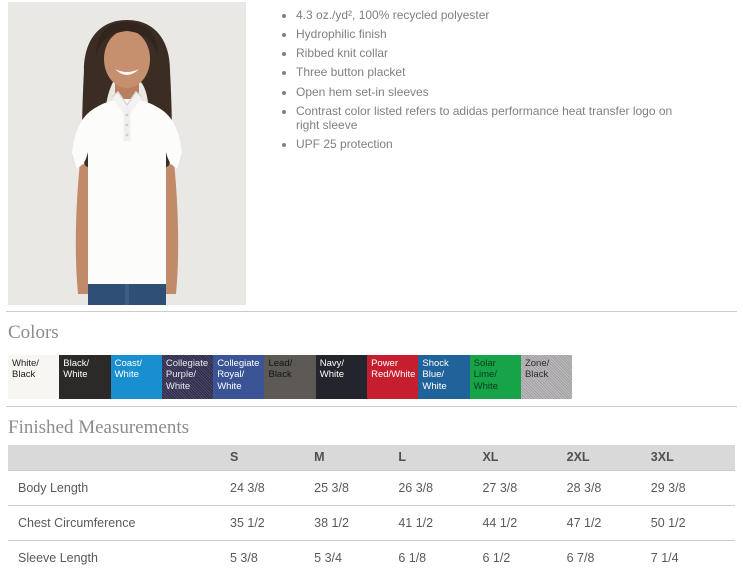 The width and height of the screenshot is (743, 570). What do you see at coordinates (272, 457) in the screenshot?
I see `size-header-s: S` at bounding box center [272, 457].